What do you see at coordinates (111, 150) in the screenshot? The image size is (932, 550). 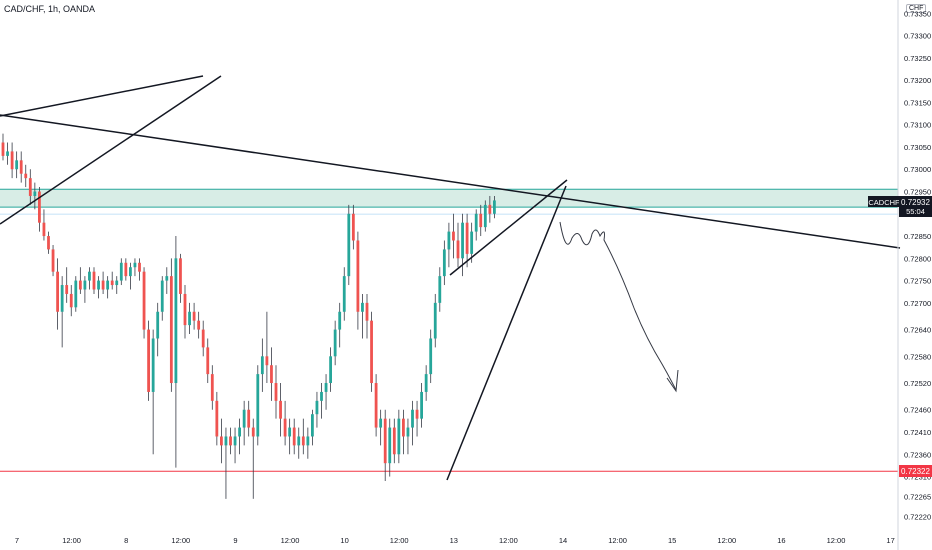 I see `trendline-diagonal-left` at bounding box center [111, 150].